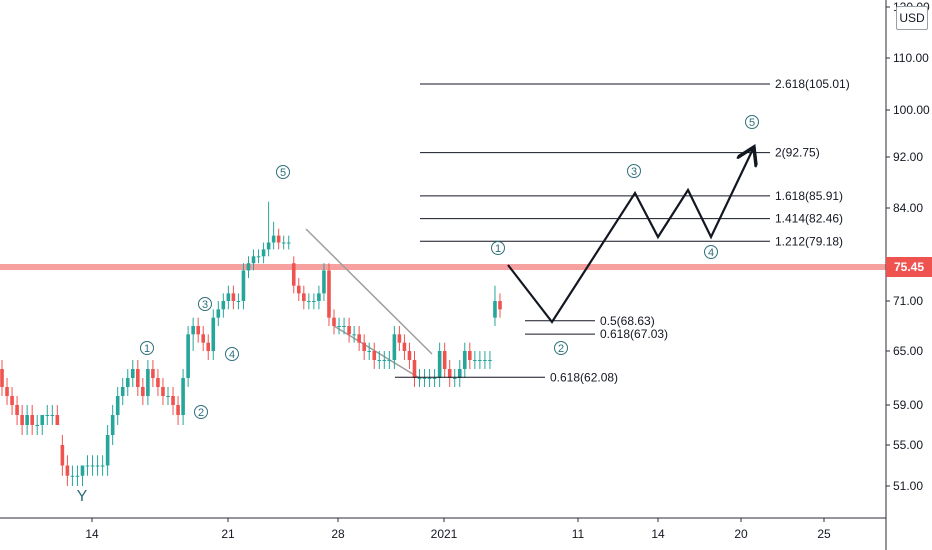  I want to click on price-tick-label: 65.00, so click(908, 351).